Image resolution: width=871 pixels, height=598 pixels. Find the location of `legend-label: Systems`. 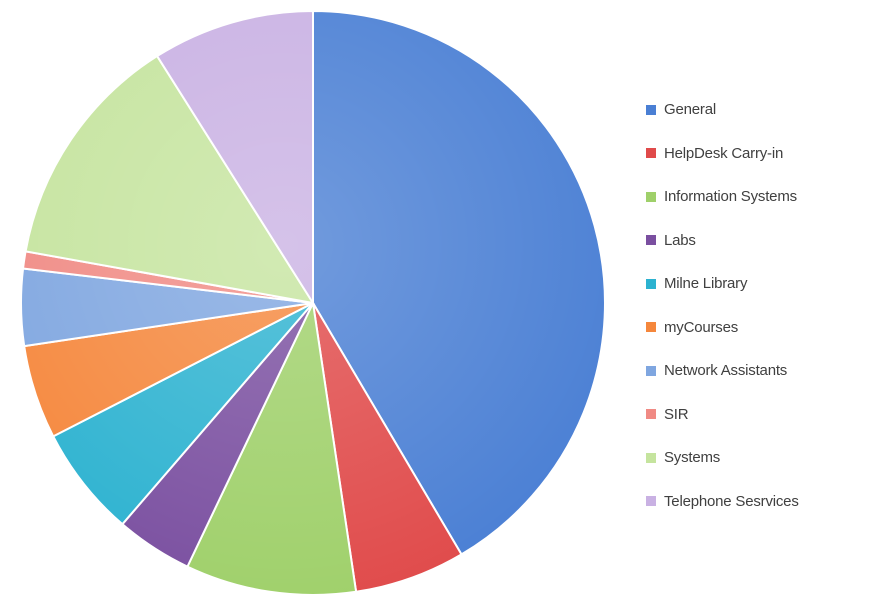

legend-label: Systems is located at coordinates (692, 458).